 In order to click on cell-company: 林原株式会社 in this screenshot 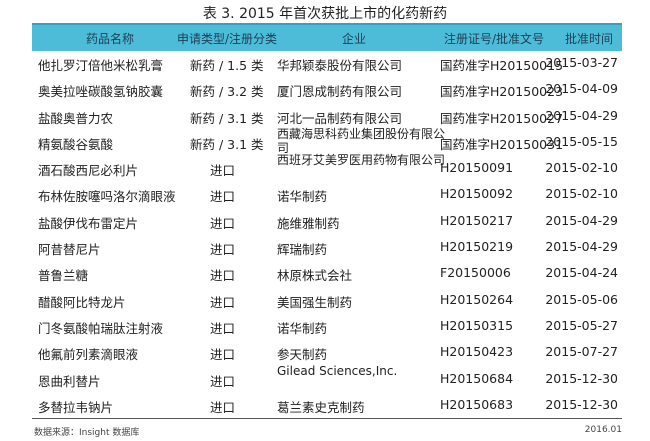, I will do `click(315, 276)`.